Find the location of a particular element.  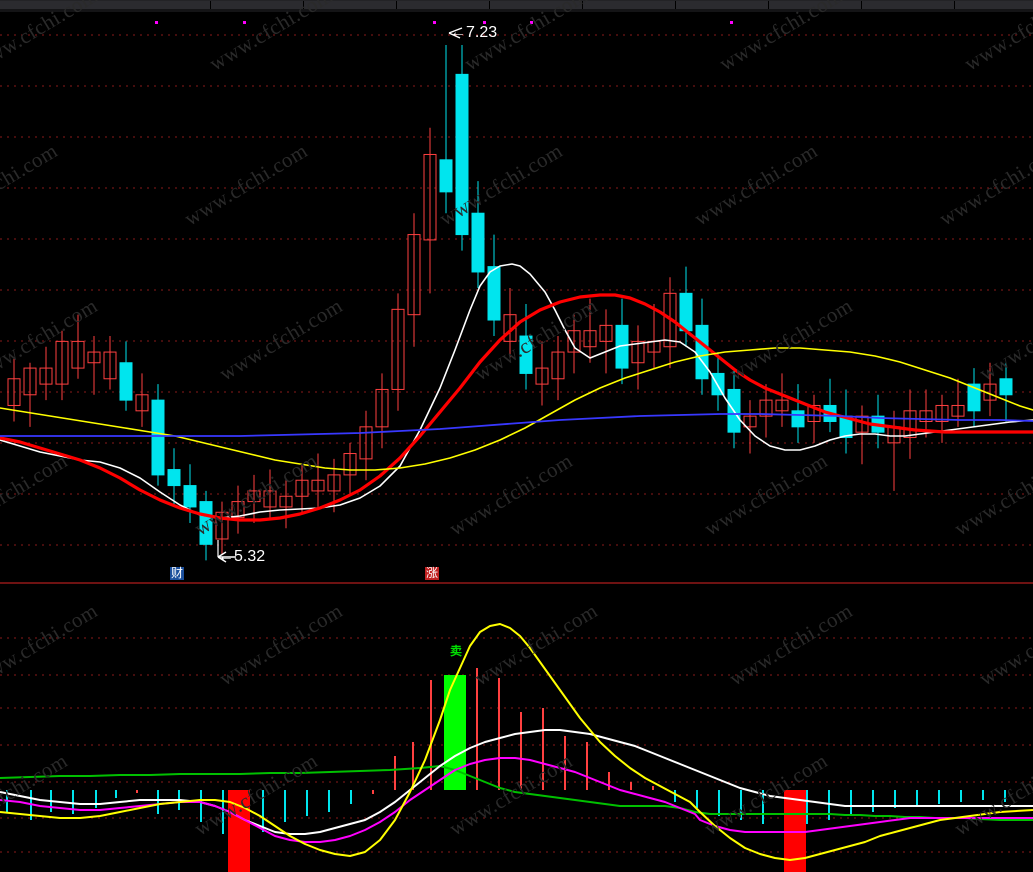

indicator-line-green-upper is located at coordinates (516, 793).